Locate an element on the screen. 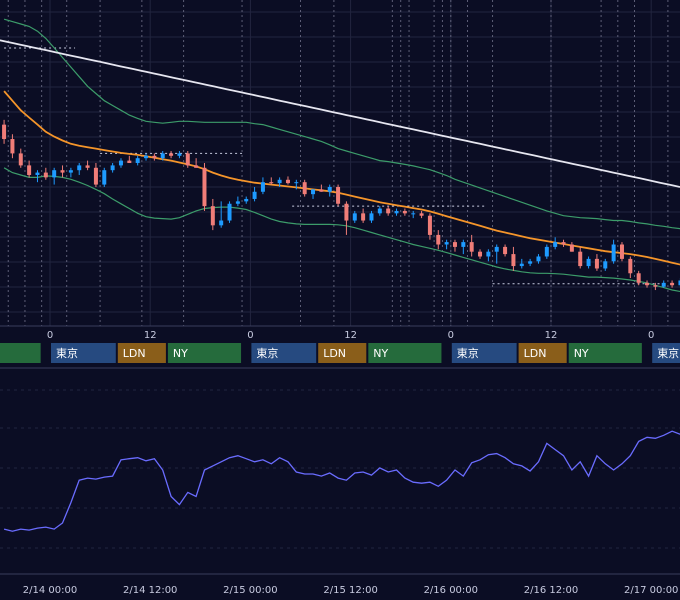 The height and width of the screenshot is (600, 680). session-label: NY is located at coordinates (581, 353).